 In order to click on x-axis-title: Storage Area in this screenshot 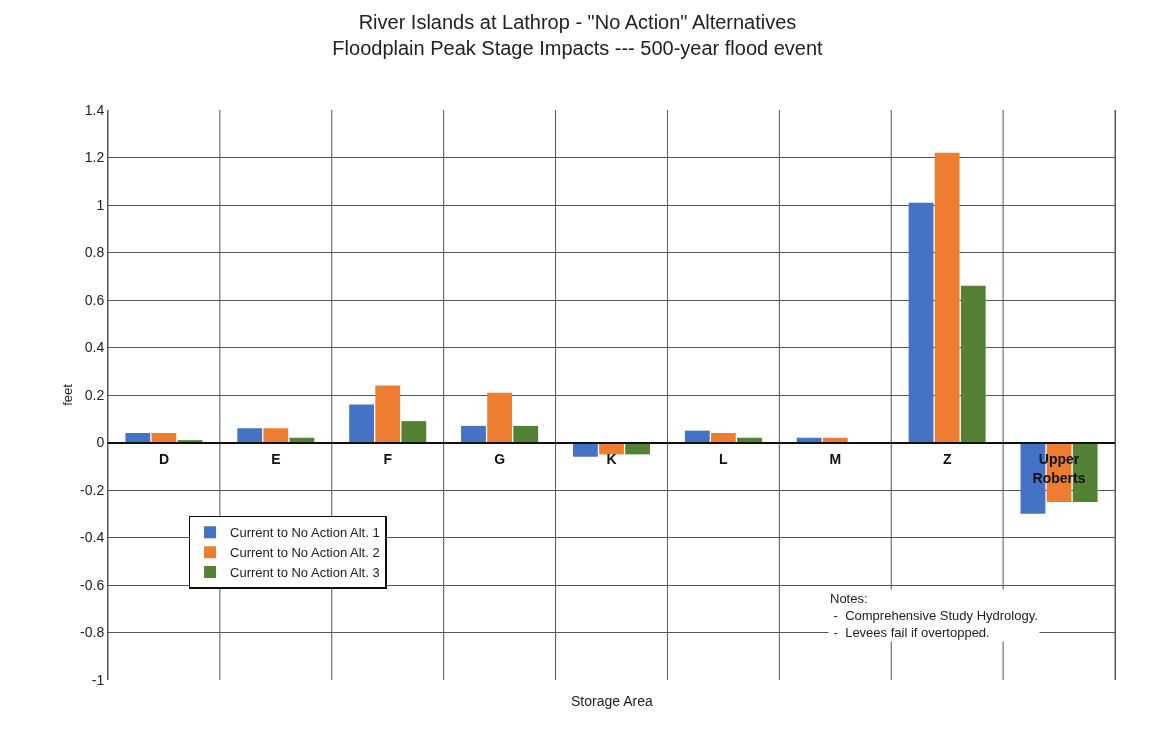, I will do `click(612, 701)`.